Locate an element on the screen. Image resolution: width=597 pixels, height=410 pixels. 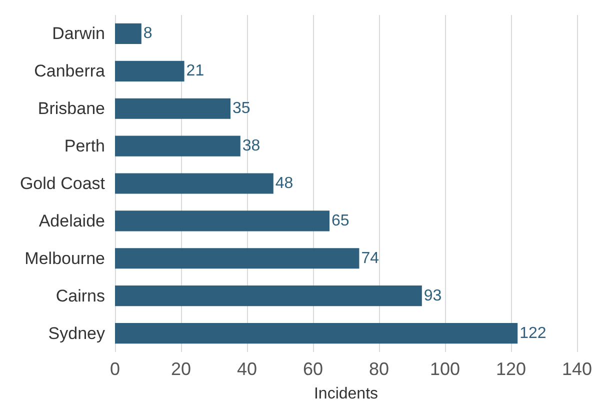
y-tick-label: Perth is located at coordinates (84, 146).